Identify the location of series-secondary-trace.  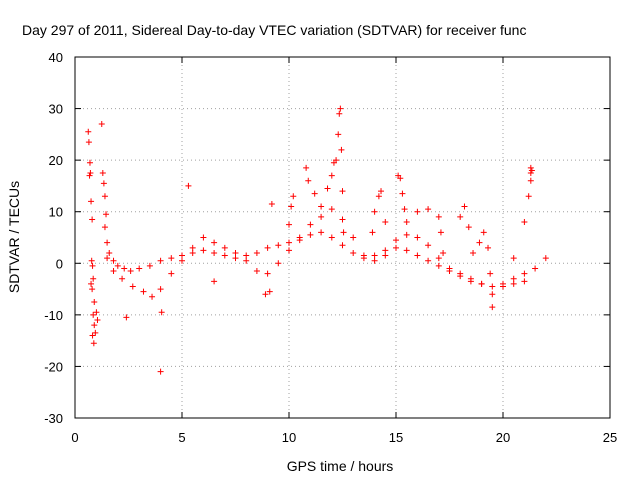
(316, 253).